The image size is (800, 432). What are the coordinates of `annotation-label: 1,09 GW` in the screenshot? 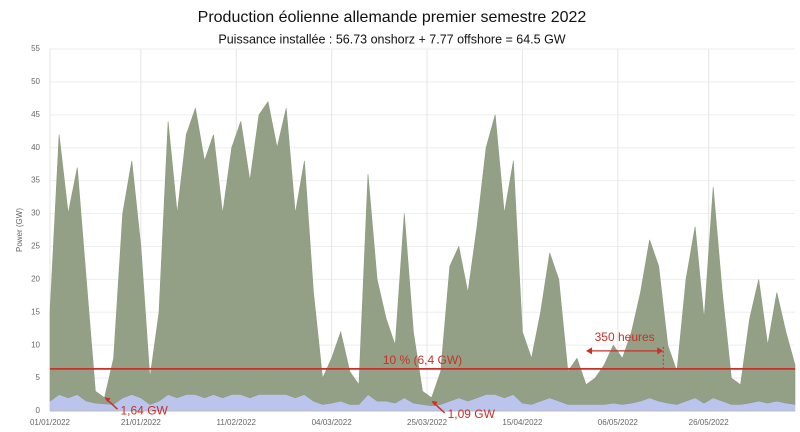 It's located at (472, 414).